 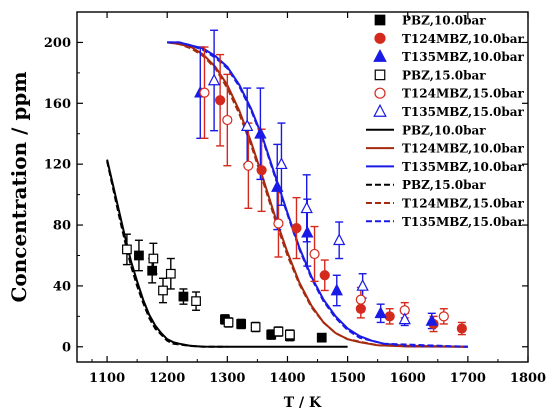 I want to click on fit-line-pbz-15-0bar-dashed, so click(x=167, y=254).